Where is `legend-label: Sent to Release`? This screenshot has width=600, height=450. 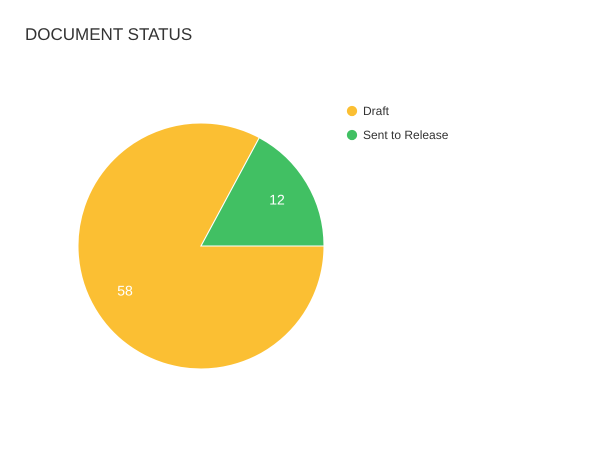
legend-label: Sent to Release is located at coordinates (406, 135).